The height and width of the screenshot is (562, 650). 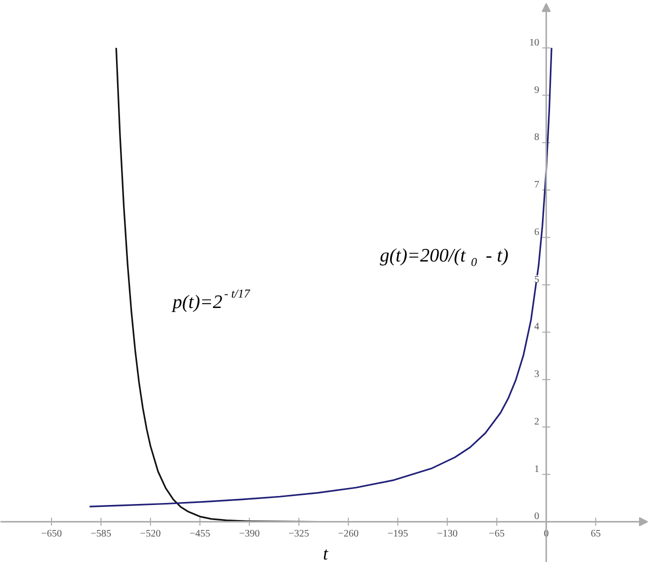 What do you see at coordinates (537, 185) in the screenshot?
I see `y-tick-label: 7` at bounding box center [537, 185].